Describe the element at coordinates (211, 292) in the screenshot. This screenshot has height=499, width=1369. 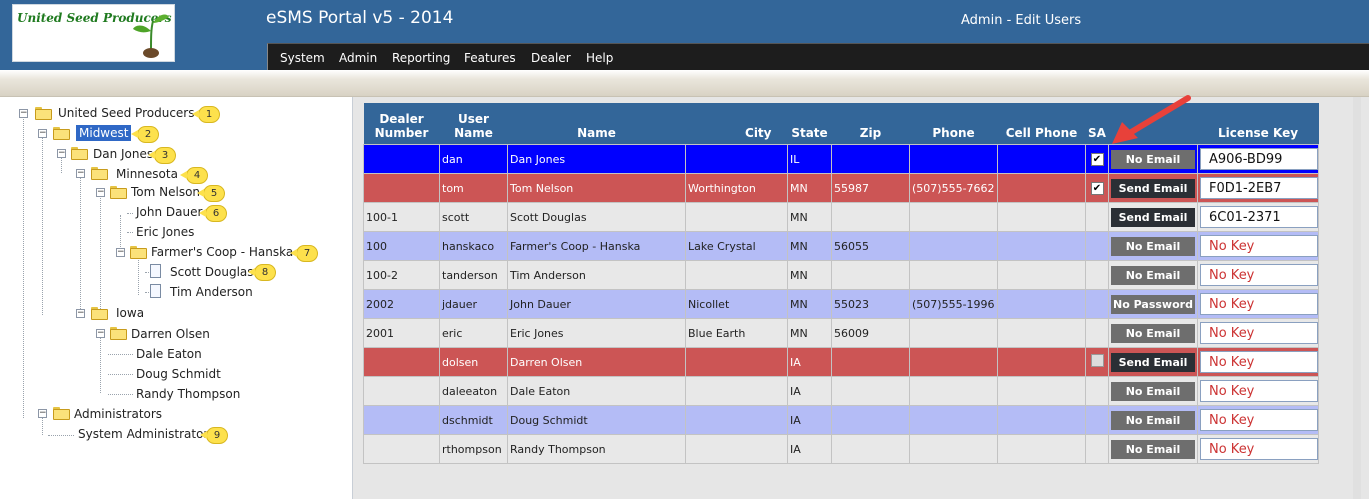
I see `tree-node-tim-anderson: Tim Anderson` at that location.